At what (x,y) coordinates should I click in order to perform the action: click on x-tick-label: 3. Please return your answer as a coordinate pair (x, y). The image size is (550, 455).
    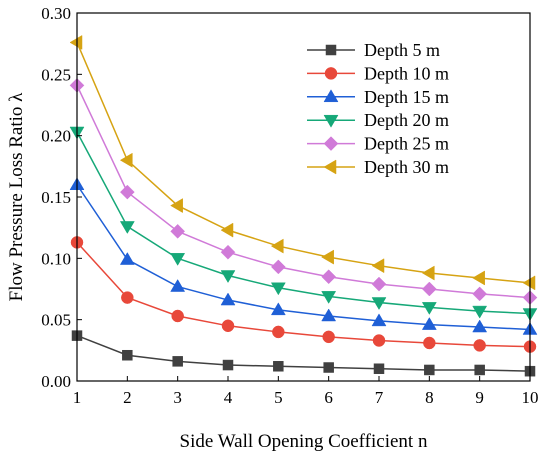
    Looking at the image, I should click on (177, 397).